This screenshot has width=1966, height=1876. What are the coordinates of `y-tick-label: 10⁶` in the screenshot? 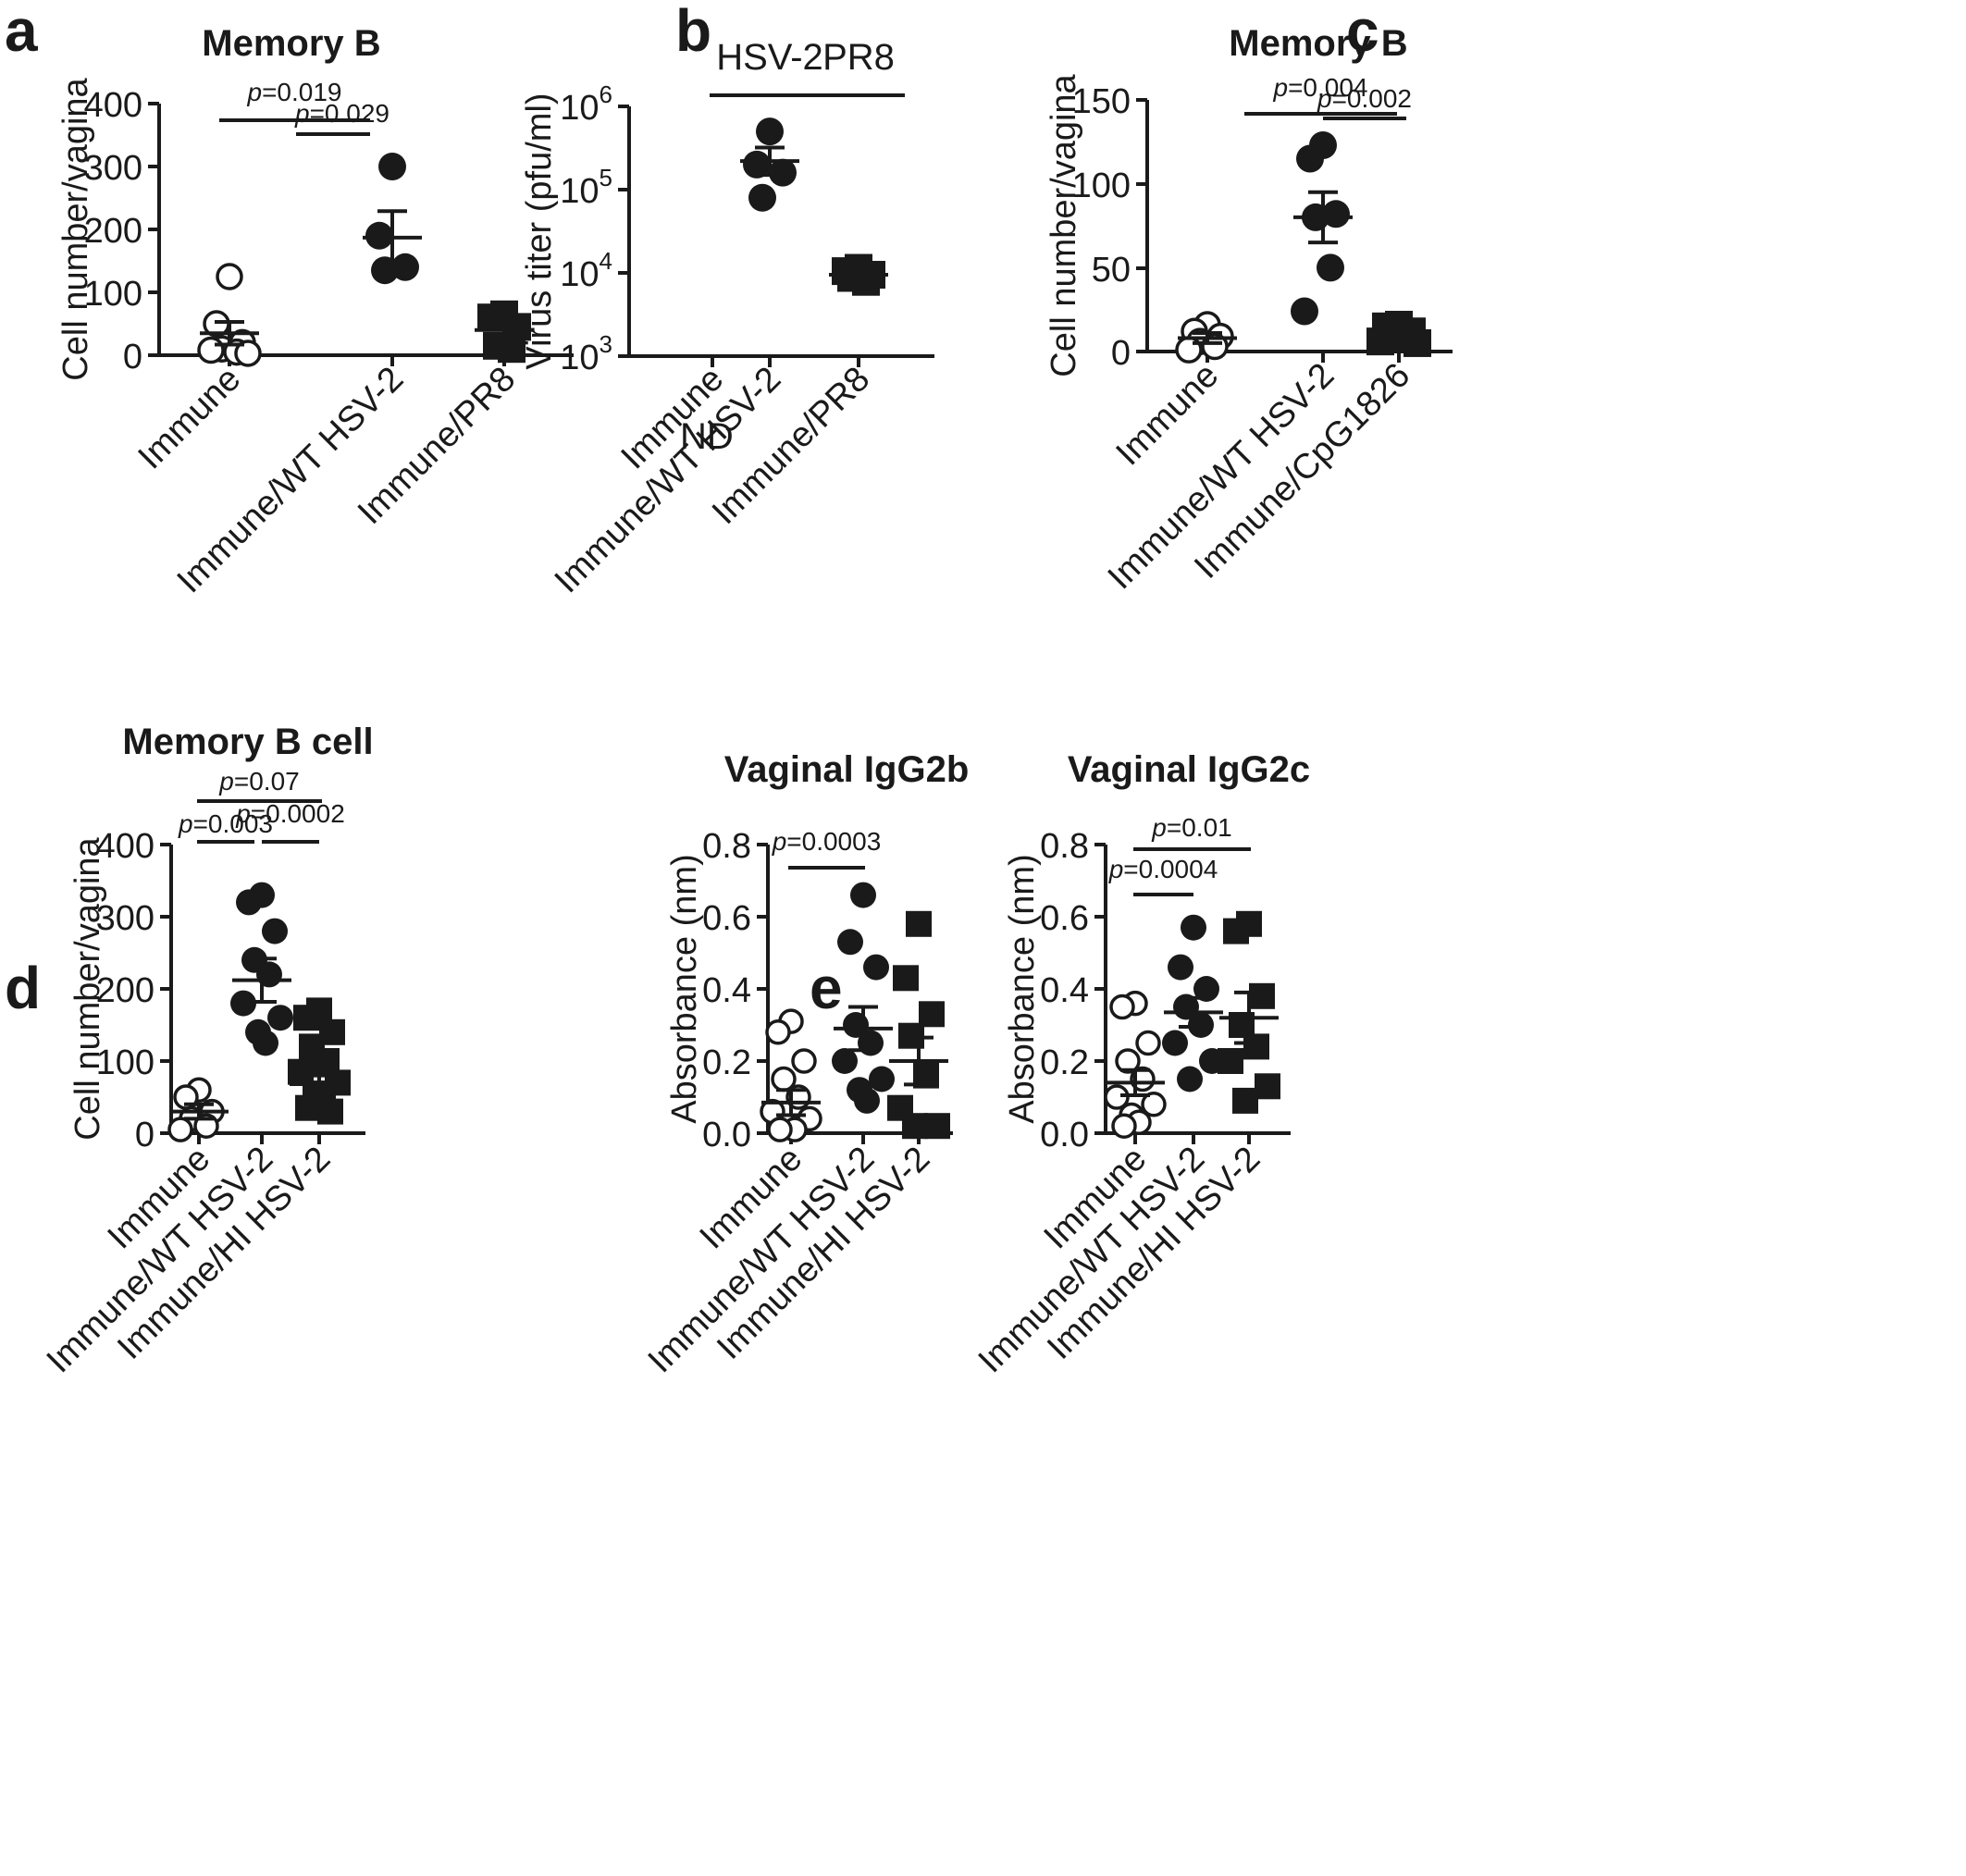 It's located at (586, 104).